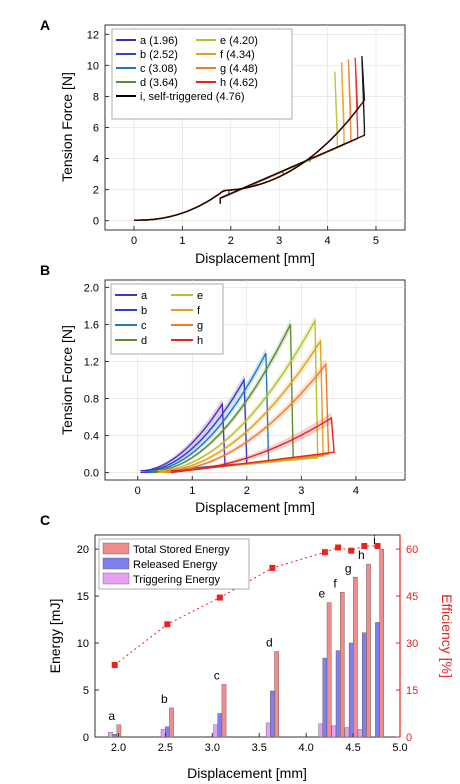  I want to click on y-tick-label: 5, so click(86, 691).